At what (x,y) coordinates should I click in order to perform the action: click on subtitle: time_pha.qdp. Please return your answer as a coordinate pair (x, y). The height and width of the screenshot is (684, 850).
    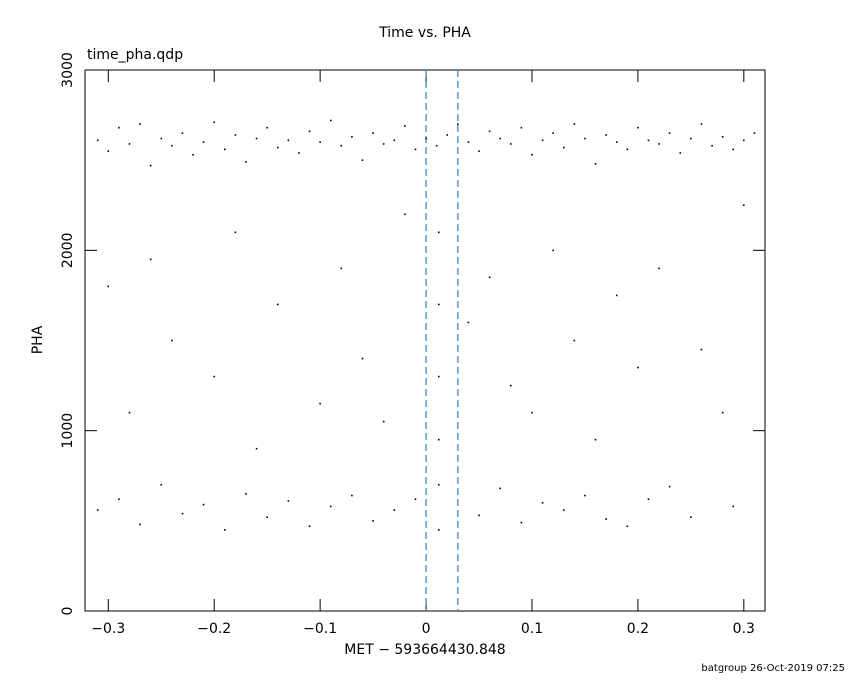
    Looking at the image, I should click on (135, 55).